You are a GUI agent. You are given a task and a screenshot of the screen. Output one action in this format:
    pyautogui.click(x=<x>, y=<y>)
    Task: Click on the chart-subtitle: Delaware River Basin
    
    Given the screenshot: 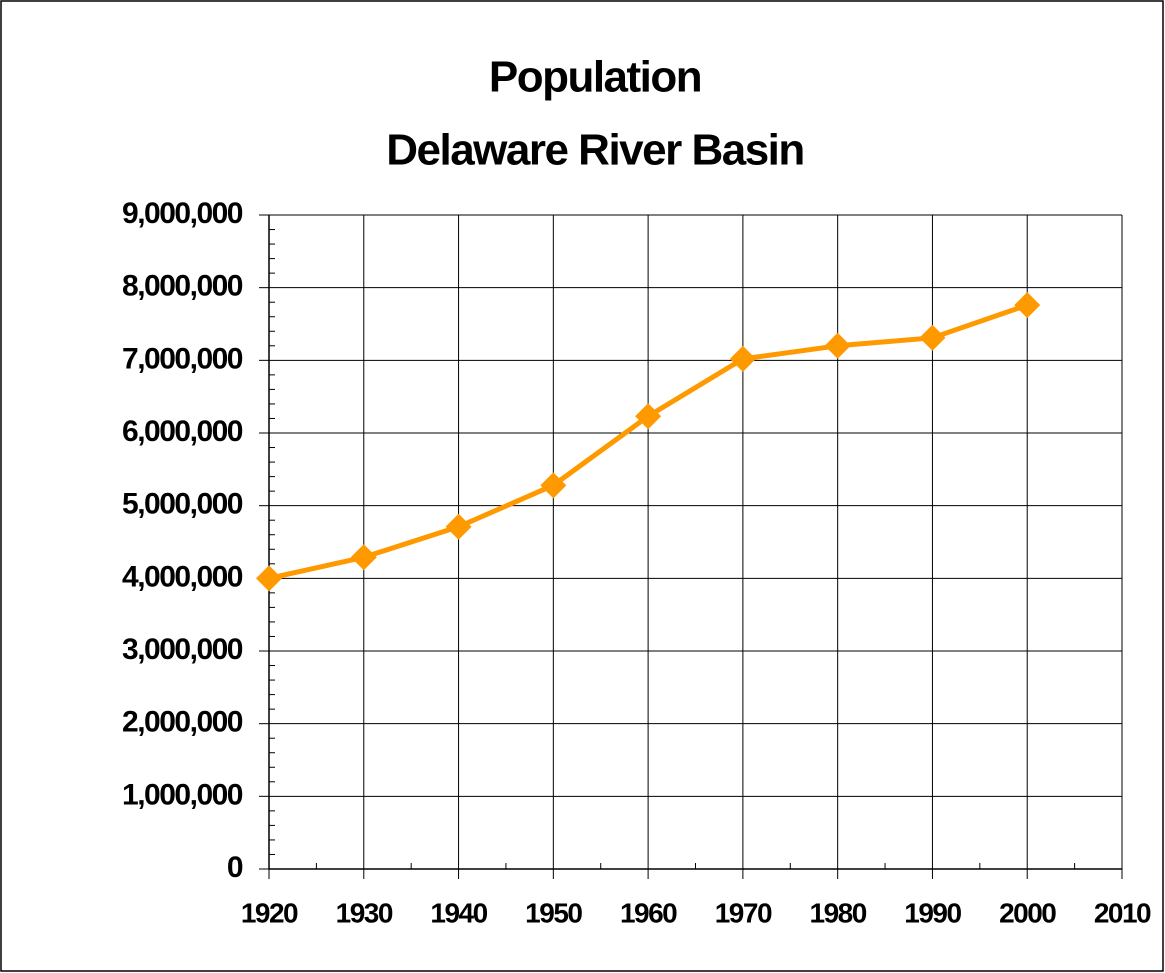 What is the action you would take?
    pyautogui.click(x=595, y=150)
    